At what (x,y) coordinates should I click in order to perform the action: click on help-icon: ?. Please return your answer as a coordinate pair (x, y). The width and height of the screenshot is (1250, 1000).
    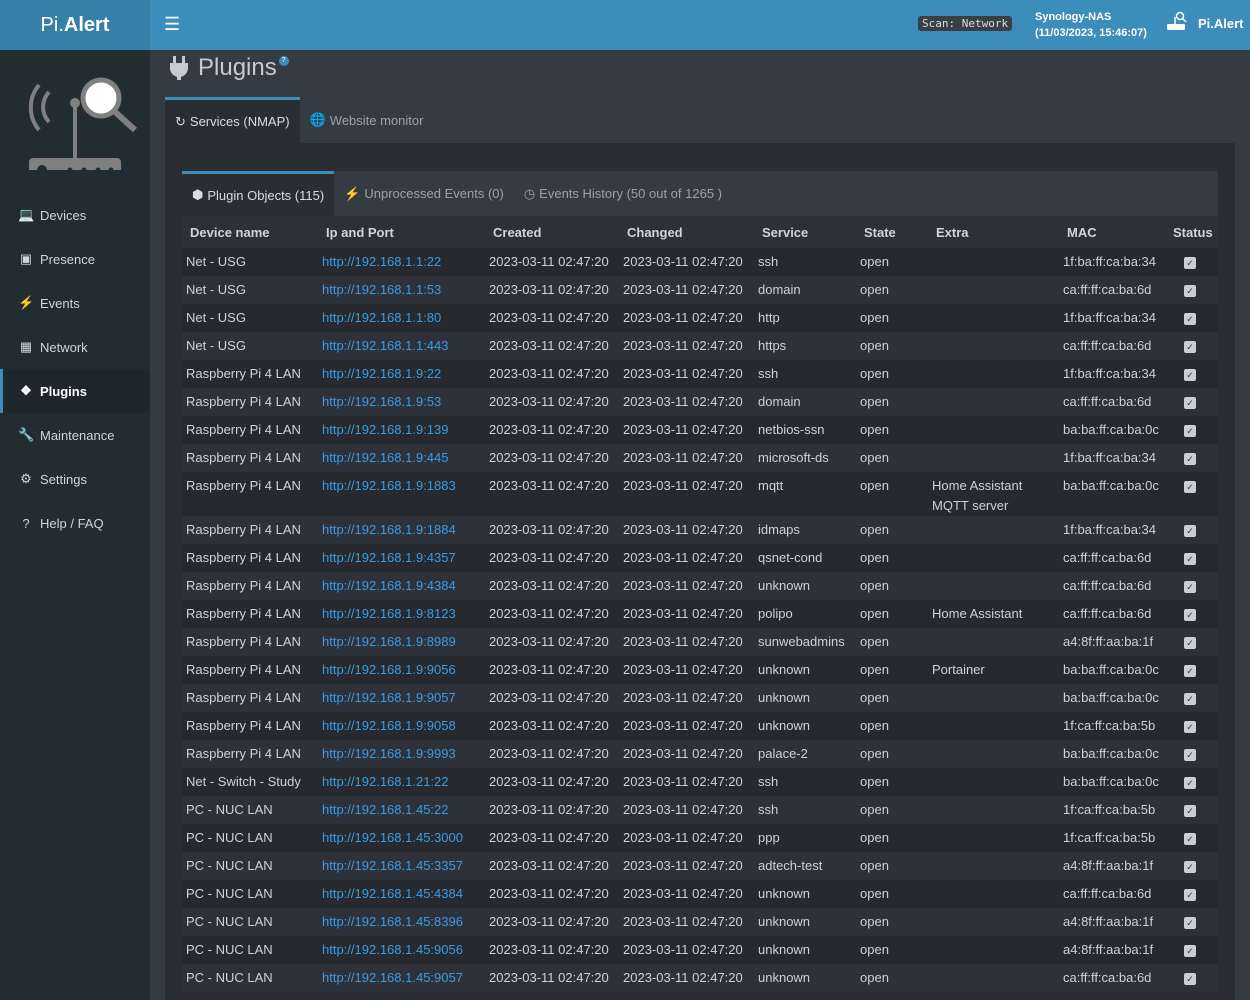
    Looking at the image, I should click on (283, 61).